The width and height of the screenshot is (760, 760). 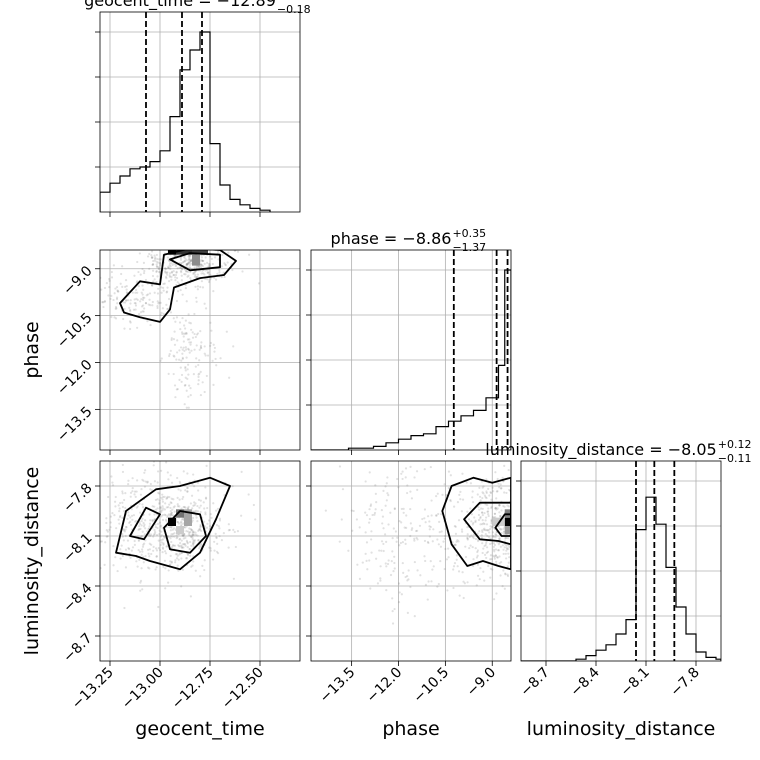 I want to click on title-upper-error: +0.10, so click(x=294, y=1).